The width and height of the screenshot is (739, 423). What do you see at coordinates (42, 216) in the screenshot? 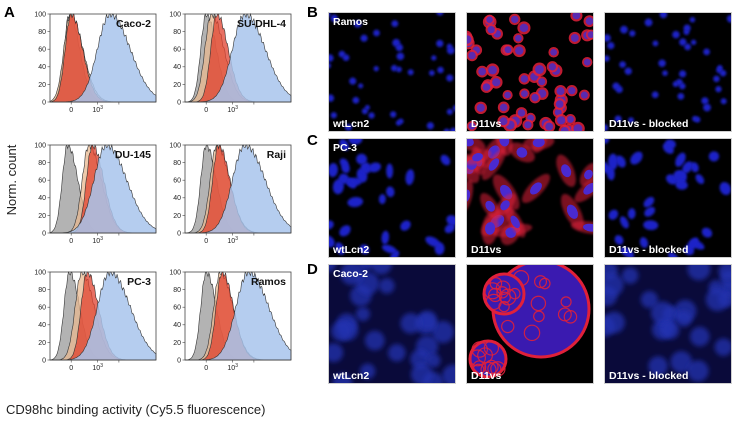
I see `y-tick-label: 20` at bounding box center [42, 216].